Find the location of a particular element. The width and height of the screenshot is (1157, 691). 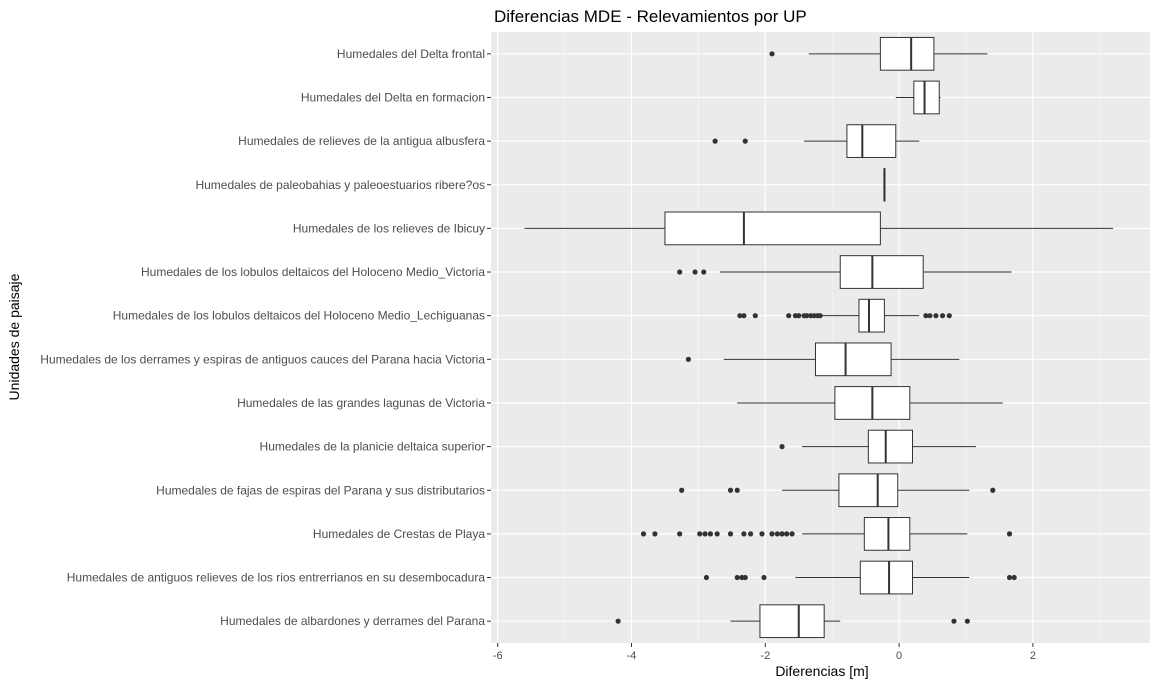

x-axis-ticks: -6 -4 -2 0 2 is located at coordinates (764, 652).